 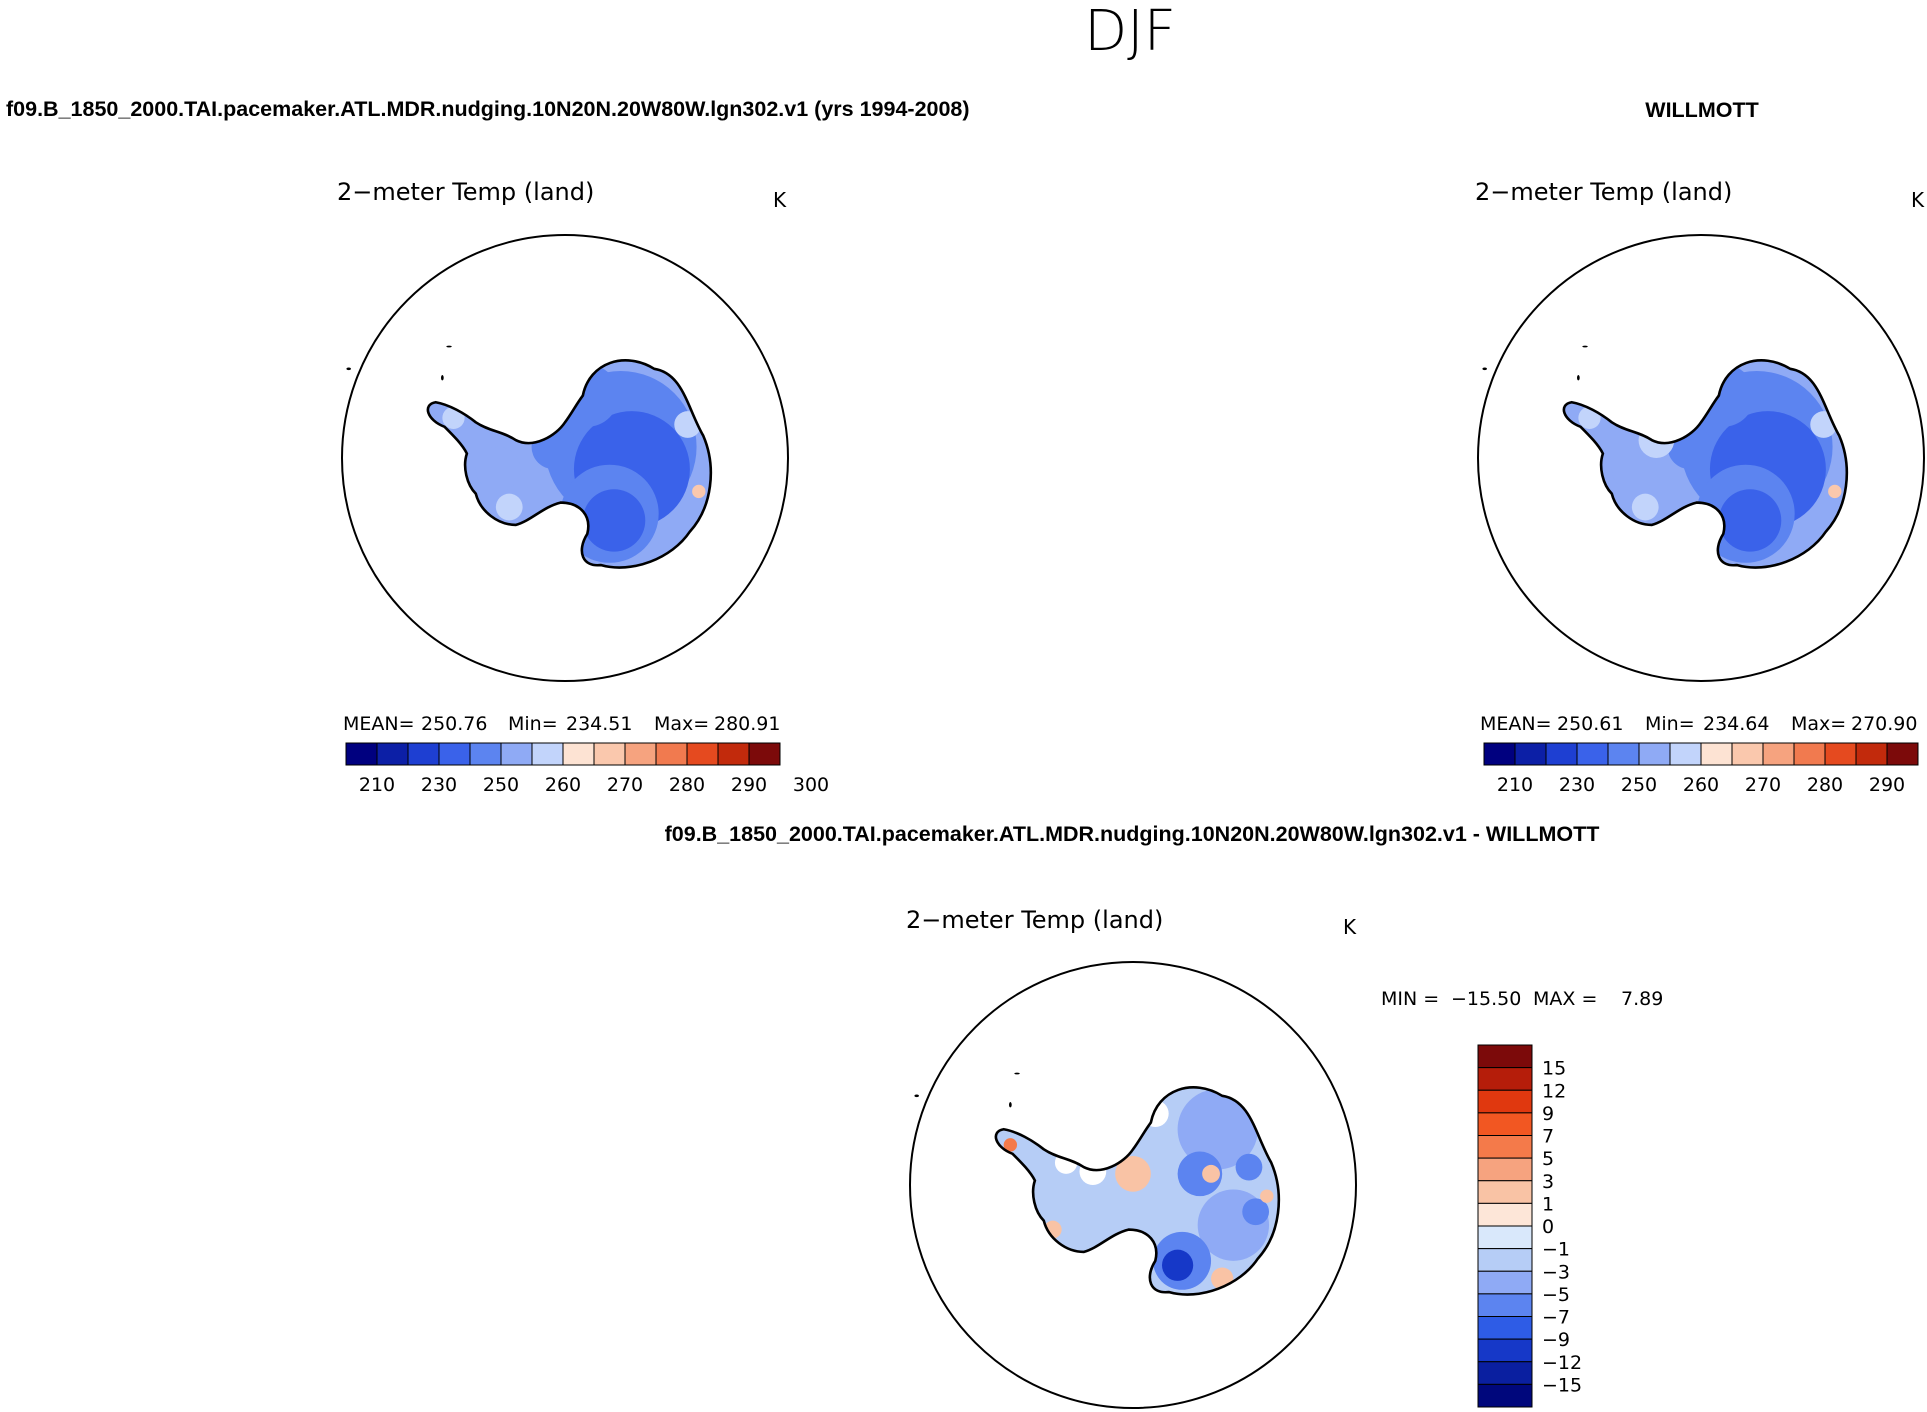 What do you see at coordinates (1554, 1091) in the screenshot?
I see `colorbar-tick-label: 12` at bounding box center [1554, 1091].